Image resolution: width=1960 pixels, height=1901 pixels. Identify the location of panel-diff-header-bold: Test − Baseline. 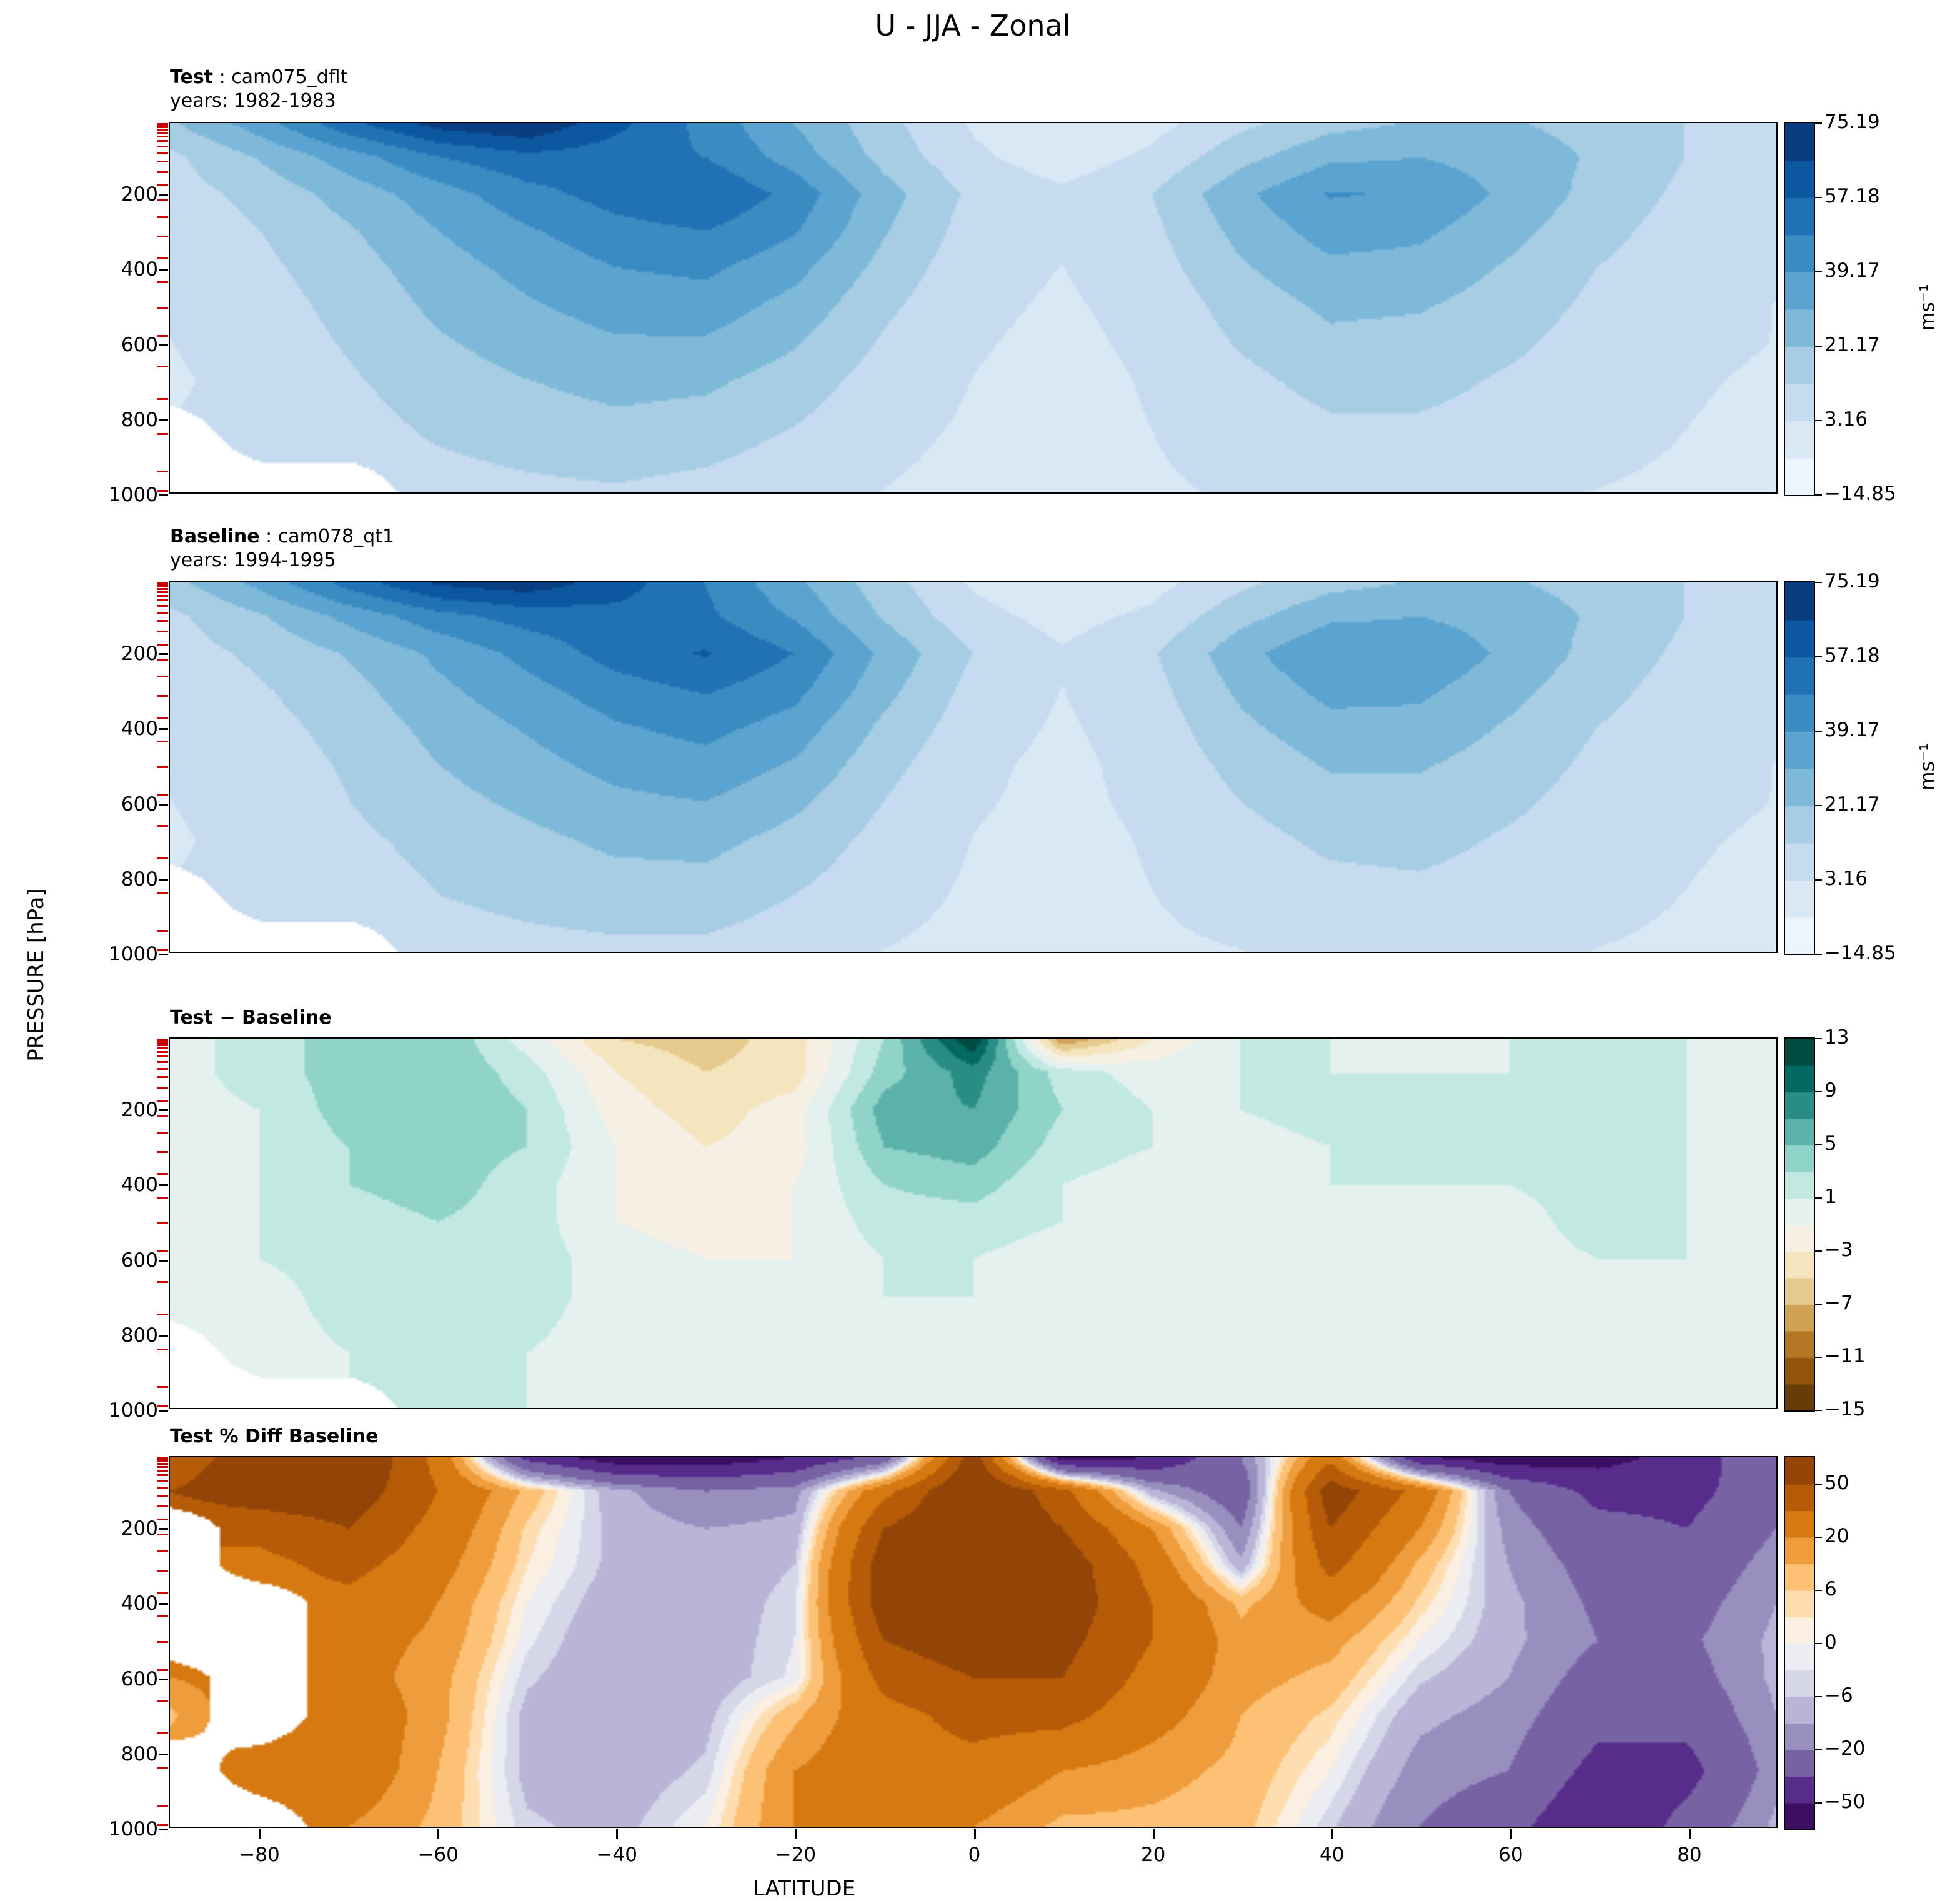
(251, 1018).